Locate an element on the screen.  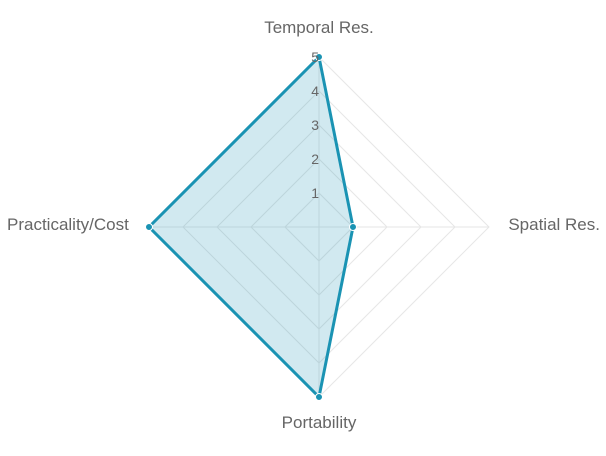
tick-label: 4 is located at coordinates (315, 91).